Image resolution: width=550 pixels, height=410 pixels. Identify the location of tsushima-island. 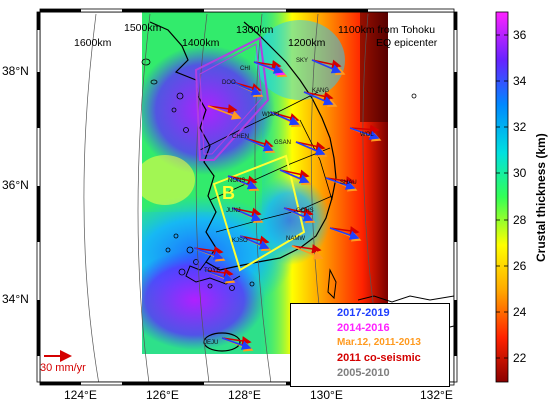
(332, 284).